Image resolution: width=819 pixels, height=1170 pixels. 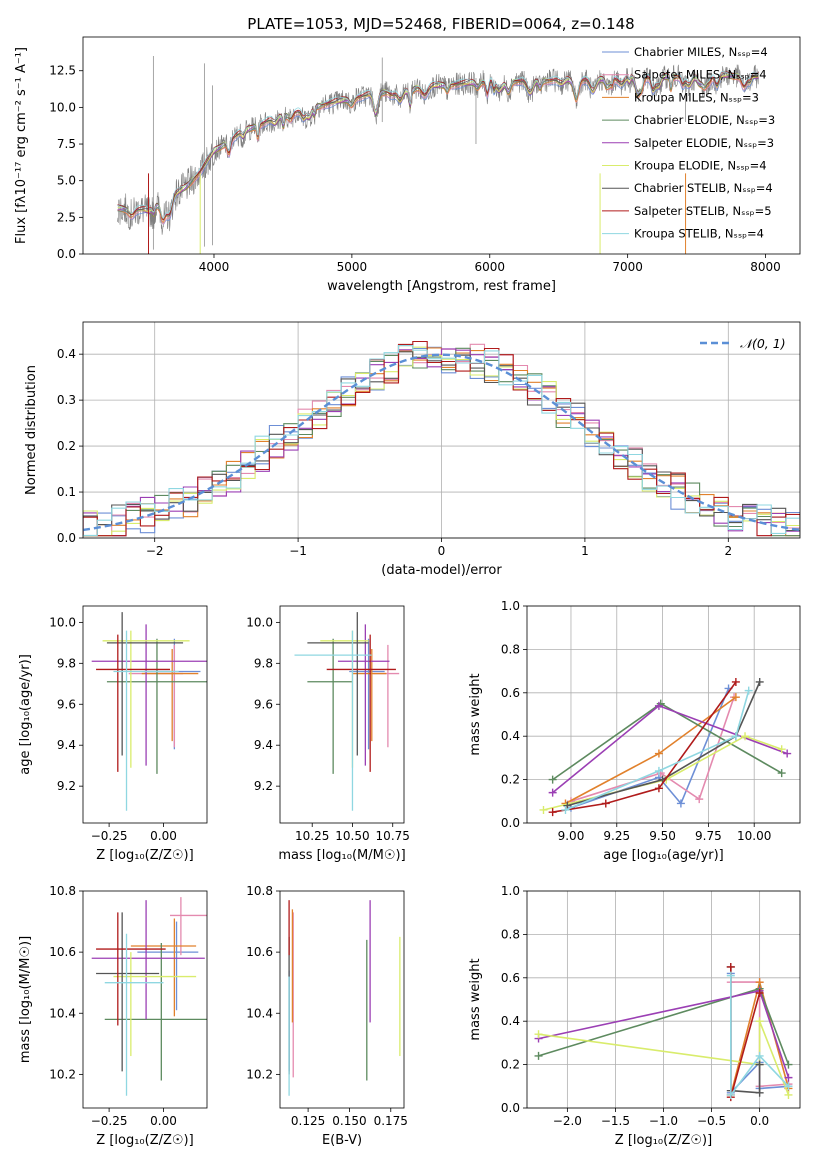 I want to click on legend-entry: Chabrier STELIB, Nₛₛₚ=4, so click(x=703, y=188).